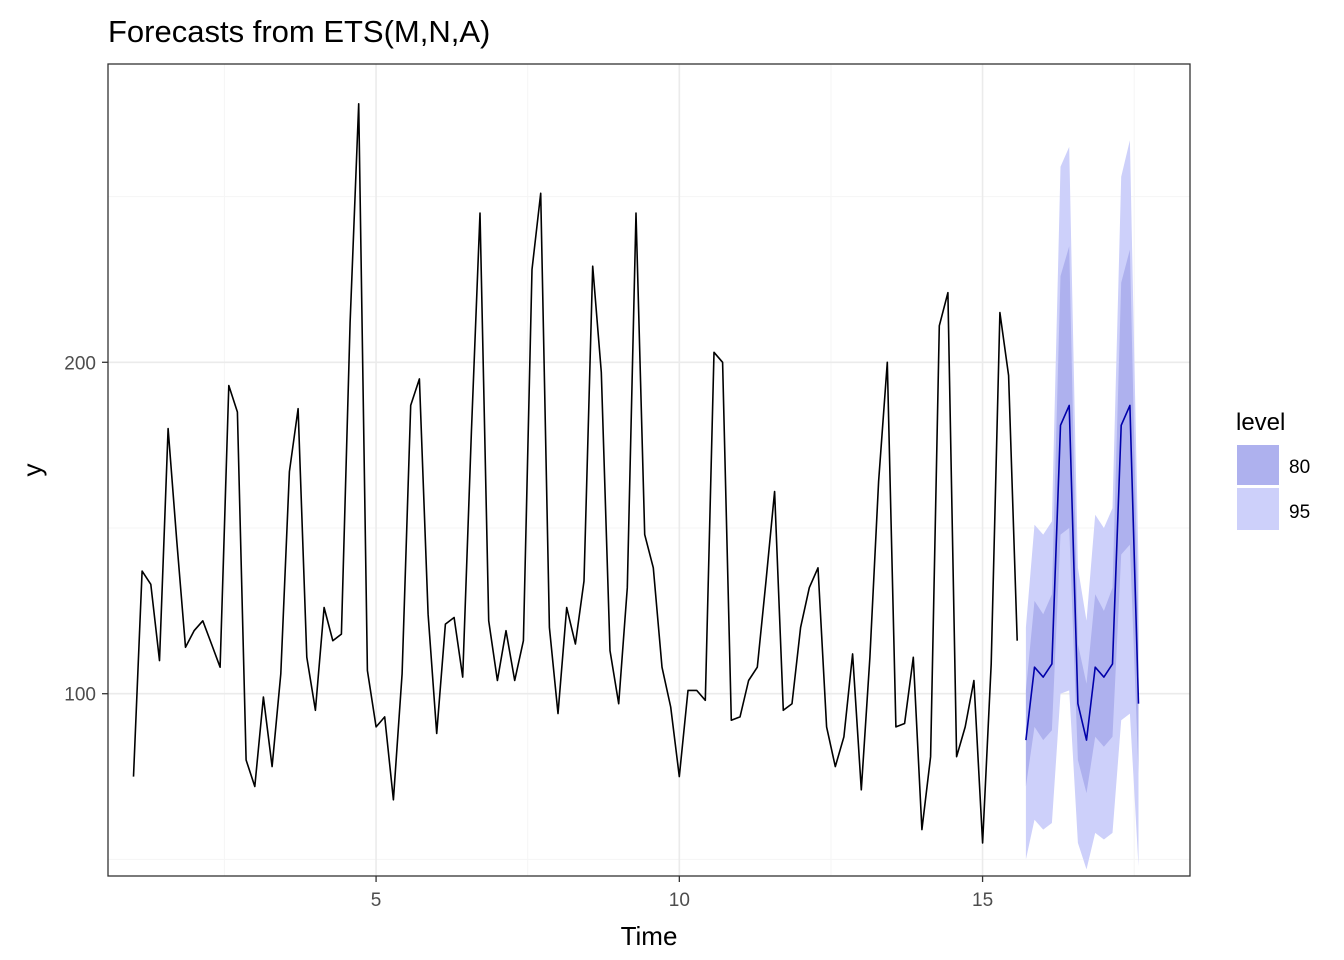  What do you see at coordinates (80, 695) in the screenshot?
I see `y-tick-label: 100` at bounding box center [80, 695].